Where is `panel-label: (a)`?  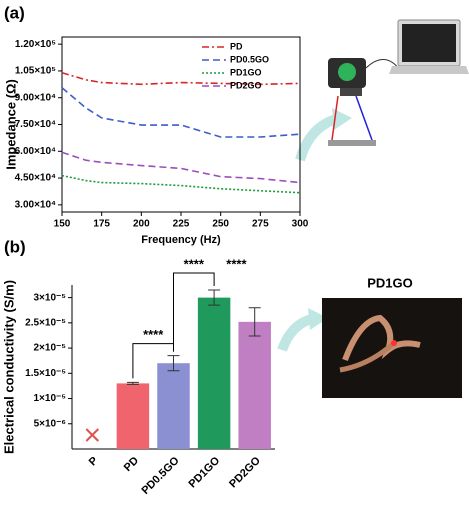 panel-label: (a) is located at coordinates (14, 12).